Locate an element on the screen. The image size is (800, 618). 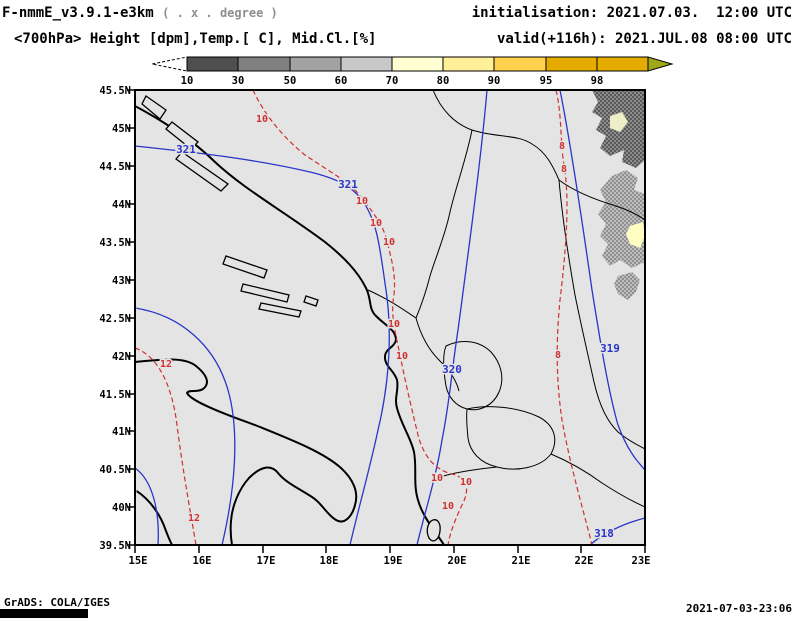
lon-label: 21E is located at coordinates (521, 561).